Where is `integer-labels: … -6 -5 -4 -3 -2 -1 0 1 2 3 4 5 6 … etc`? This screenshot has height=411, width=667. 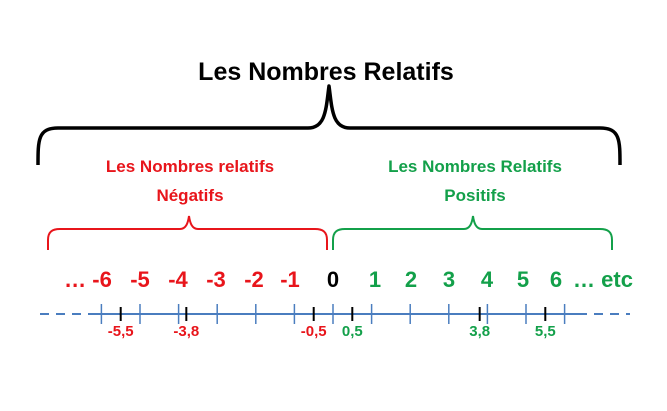
integer-labels: … -6 -5 -4 -3 -2 -1 0 1 2 3 4 5 6 … etc is located at coordinates (348, 279).